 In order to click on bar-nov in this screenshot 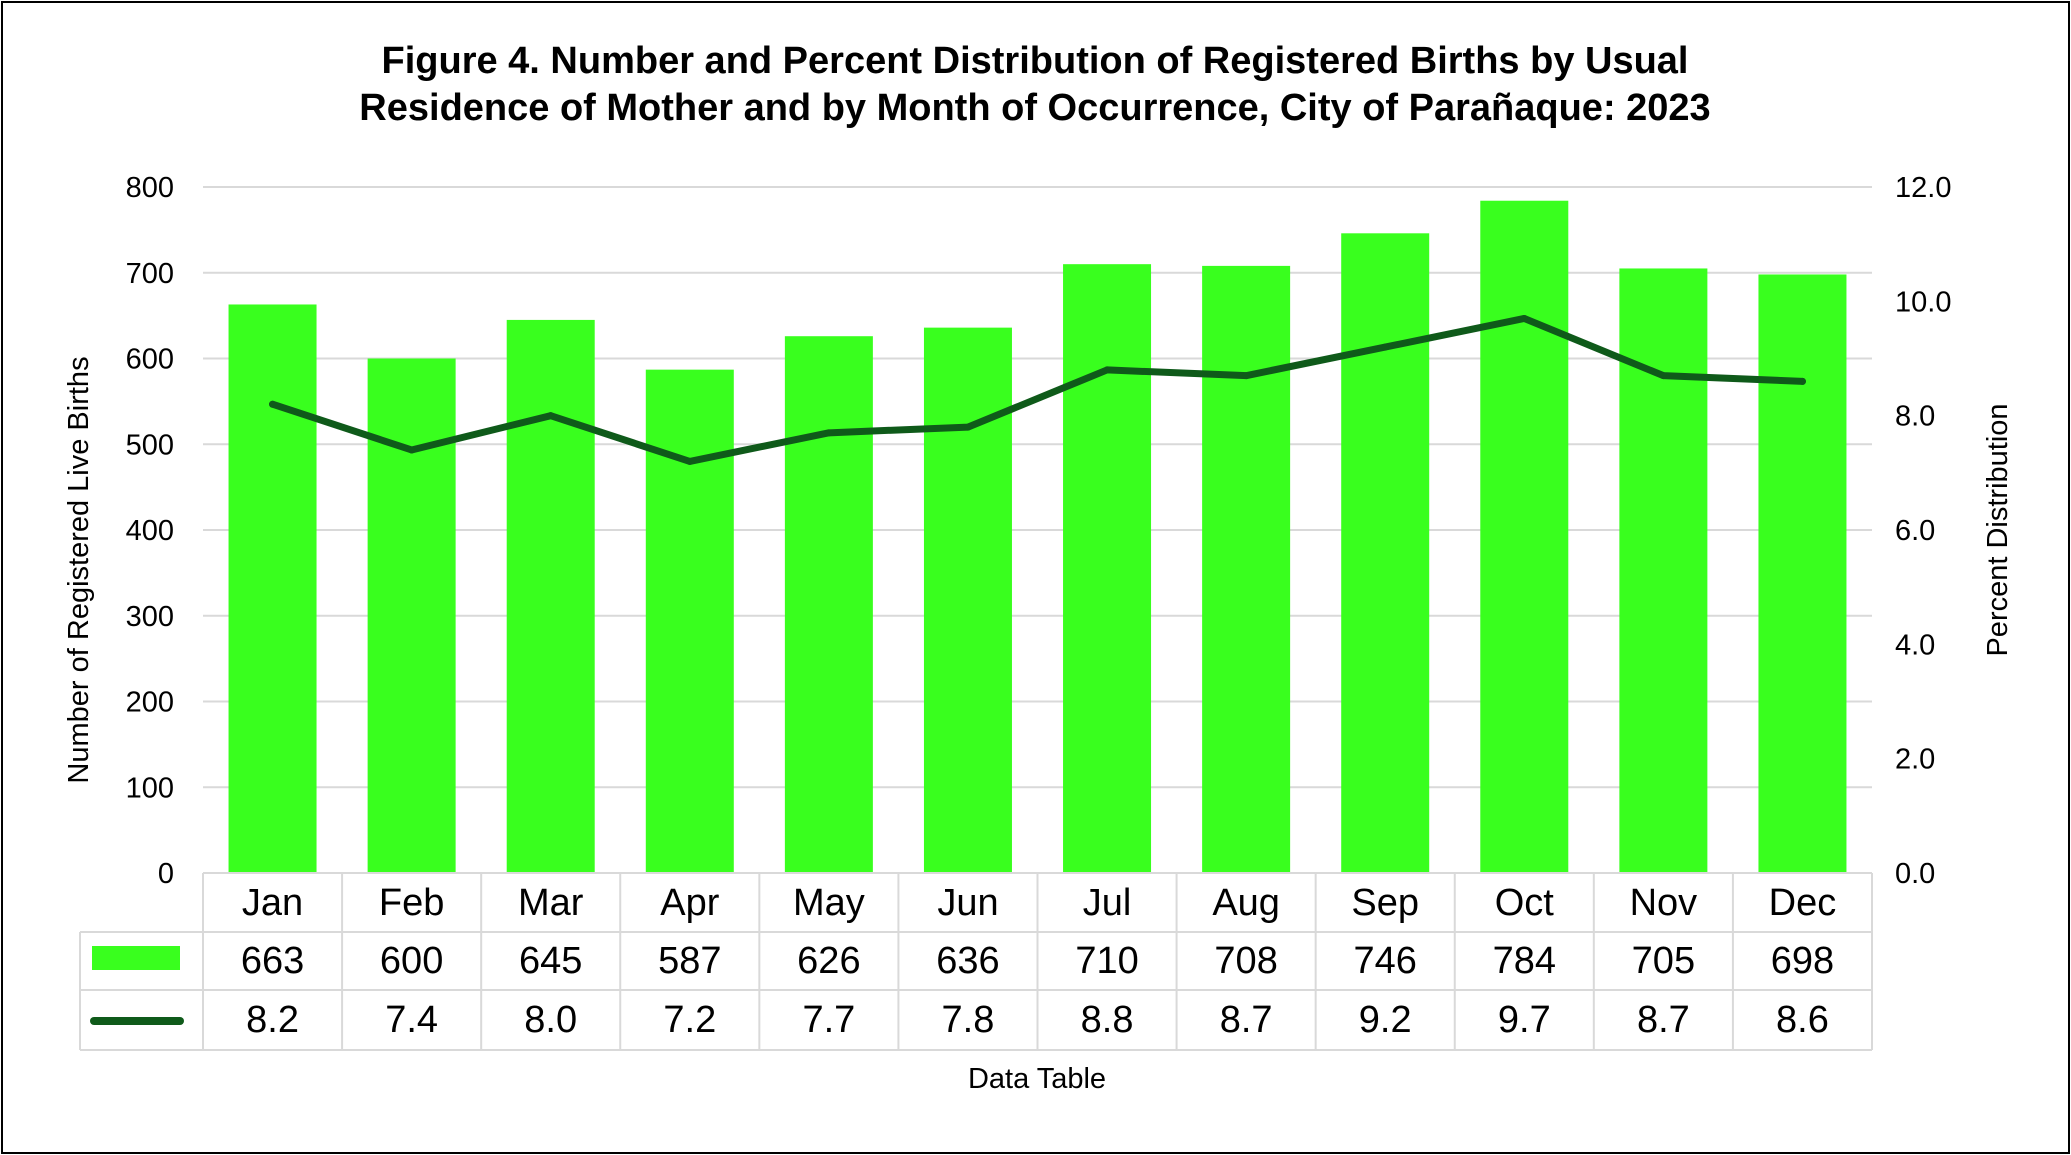, I will do `click(1663, 570)`.